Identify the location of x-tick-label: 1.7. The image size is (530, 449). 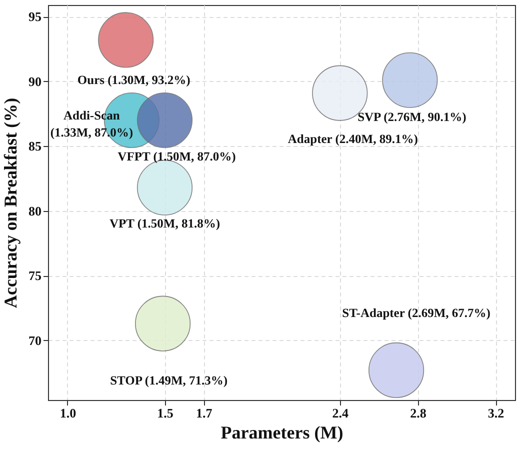
(204, 413).